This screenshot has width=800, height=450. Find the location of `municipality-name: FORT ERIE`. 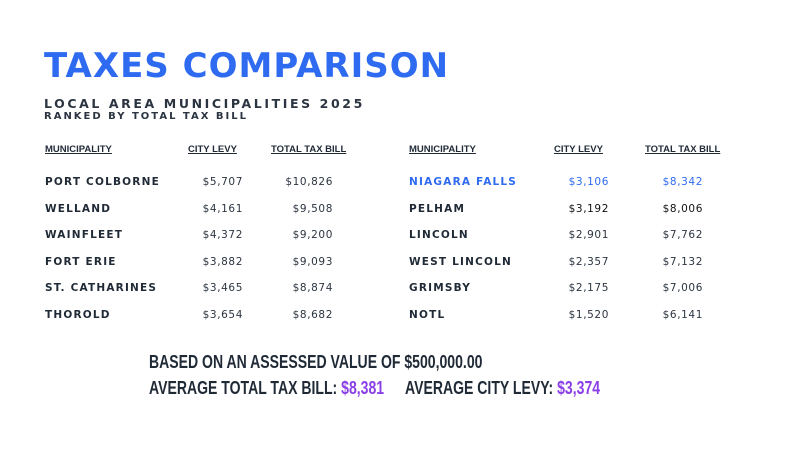

municipality-name: FORT ERIE is located at coordinates (81, 261).